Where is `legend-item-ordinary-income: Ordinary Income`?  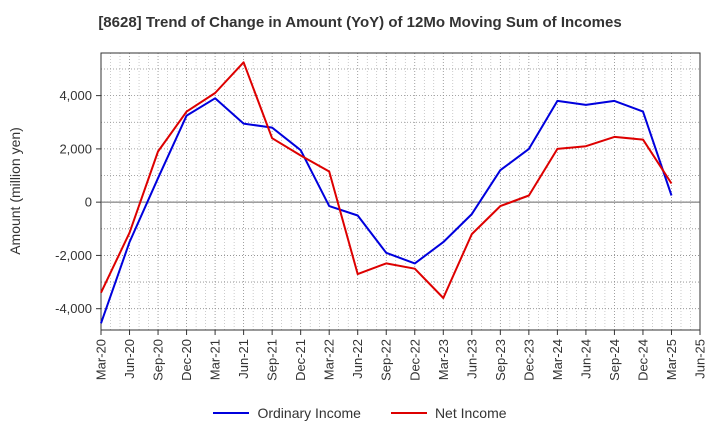
legend-item-ordinary-income: Ordinary Income is located at coordinates (287, 413).